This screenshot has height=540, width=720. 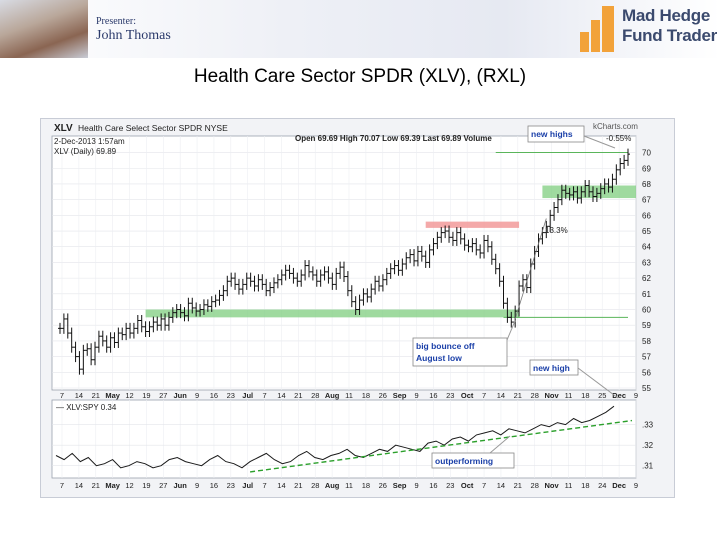 I want to click on chart-watermark: kCharts.com, so click(x=615, y=126).